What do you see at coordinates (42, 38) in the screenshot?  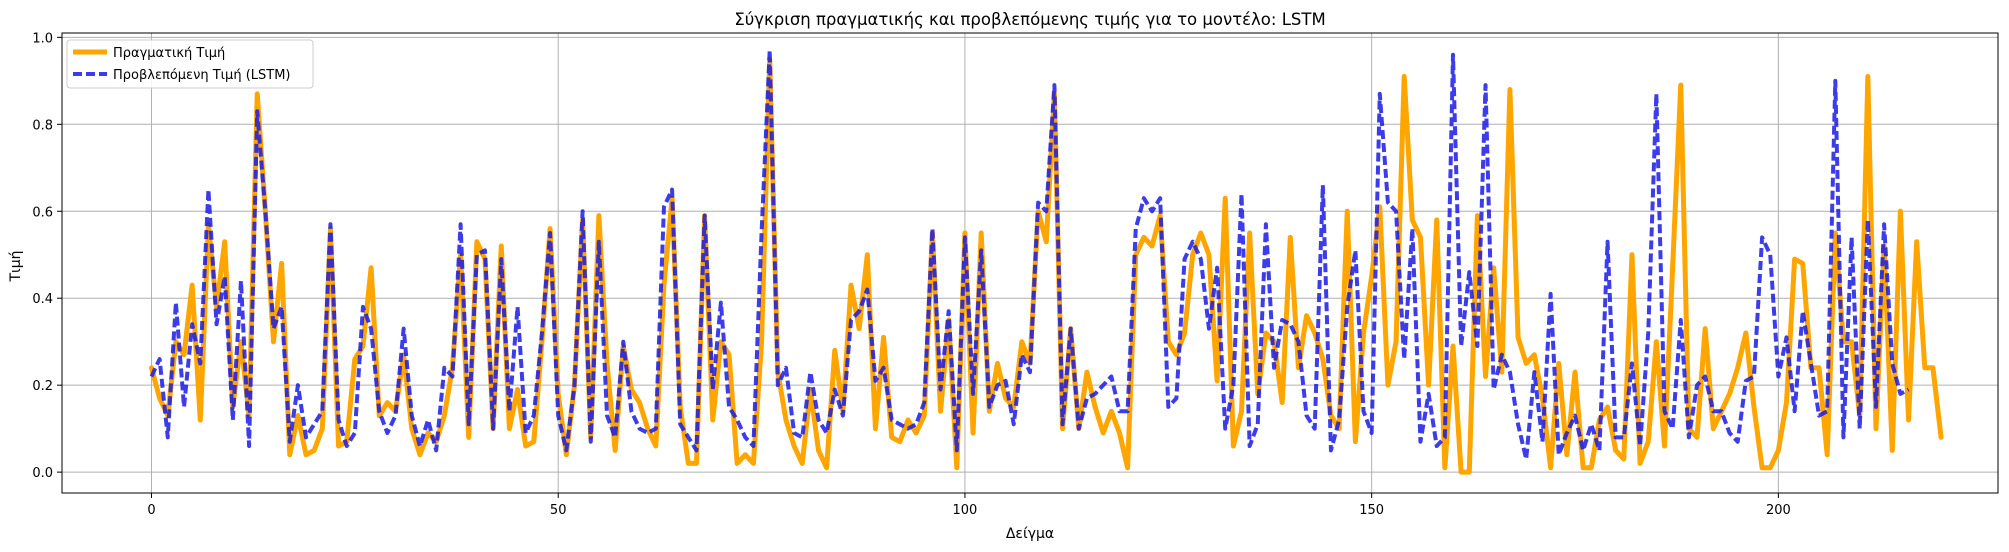 I see `y-tick-label: 1.0` at bounding box center [42, 38].